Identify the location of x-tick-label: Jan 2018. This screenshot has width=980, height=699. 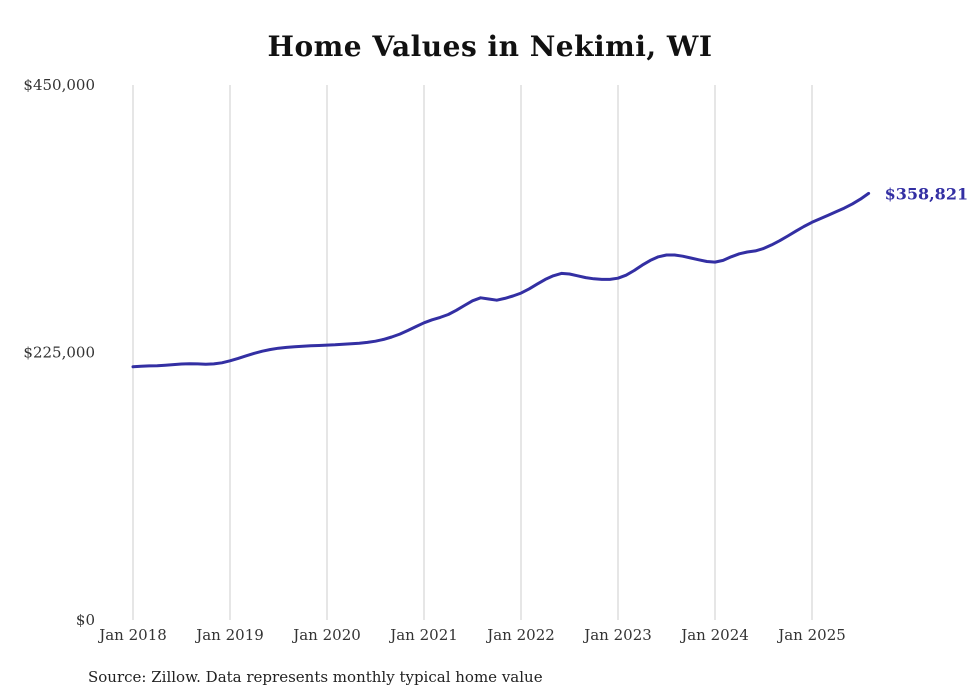
(132, 635).